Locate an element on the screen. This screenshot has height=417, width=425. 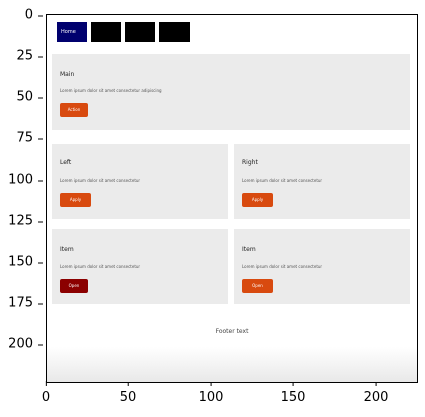
y-tick-75: 75 is located at coordinates (29, 138).